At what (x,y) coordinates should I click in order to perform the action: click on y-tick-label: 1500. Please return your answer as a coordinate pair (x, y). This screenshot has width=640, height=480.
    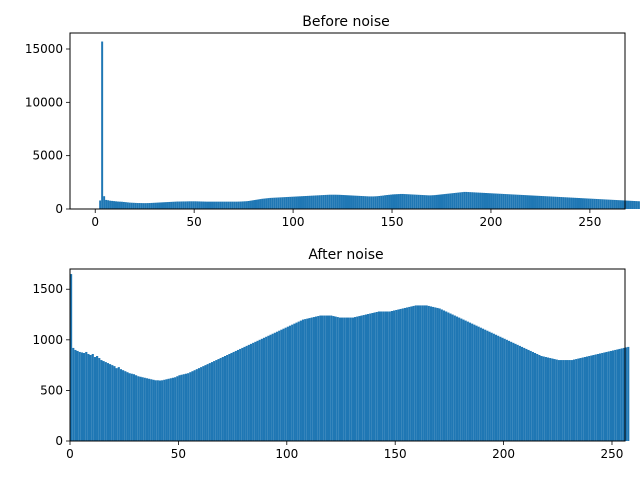
    Looking at the image, I should click on (47, 289).